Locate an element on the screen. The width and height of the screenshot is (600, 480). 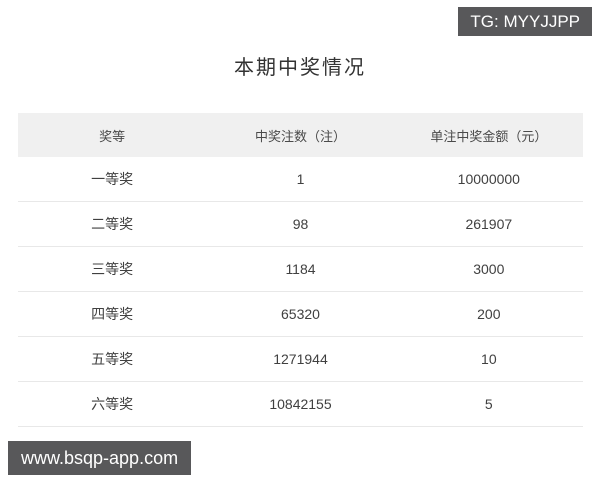
win-count-cell: 10842155 is located at coordinates (300, 404).